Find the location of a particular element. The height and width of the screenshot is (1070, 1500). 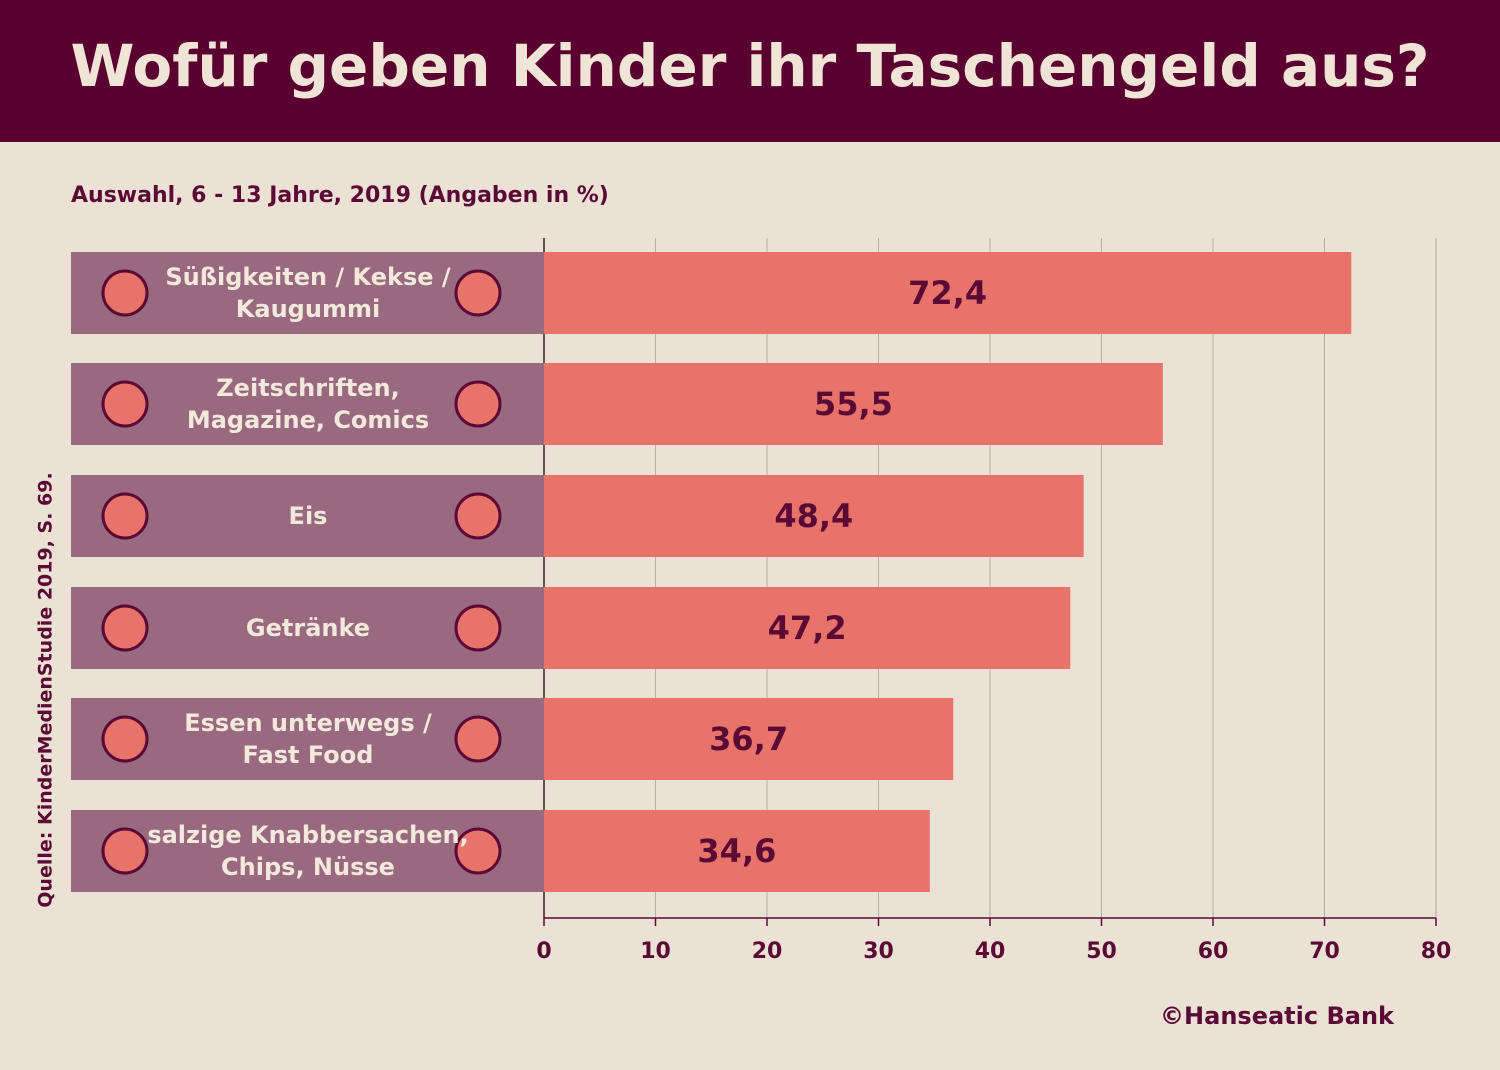

x-tick-label: 40 is located at coordinates (990, 951).